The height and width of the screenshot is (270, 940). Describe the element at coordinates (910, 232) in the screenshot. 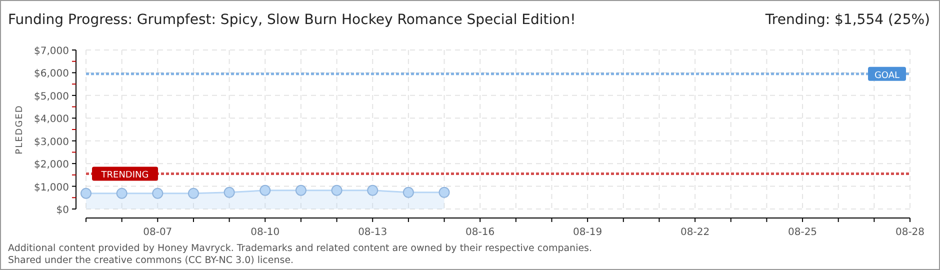

I see `x-tick-label: 08-28` at that location.